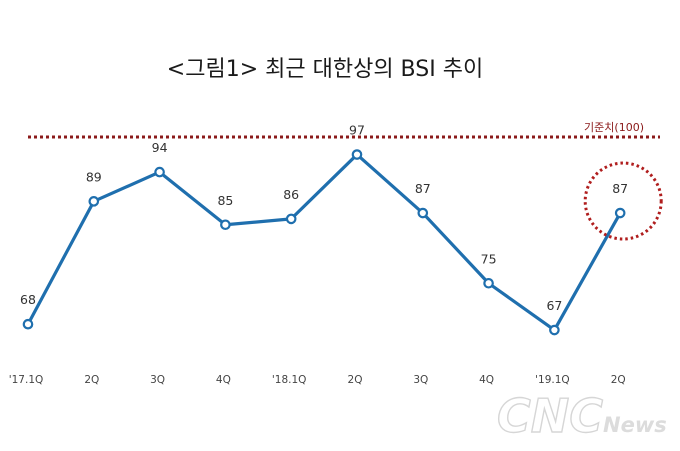 The image size is (680, 451). What do you see at coordinates (614, 127) in the screenshot?
I see `reference-line-label: 기준치(100)` at bounding box center [614, 127].